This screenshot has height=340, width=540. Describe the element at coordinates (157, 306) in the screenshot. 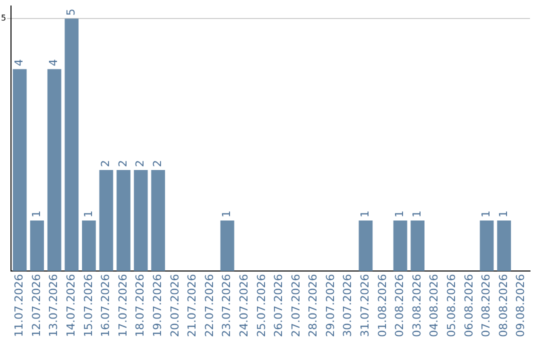

I see `x-tick-label: 19.07.2026` at that location.